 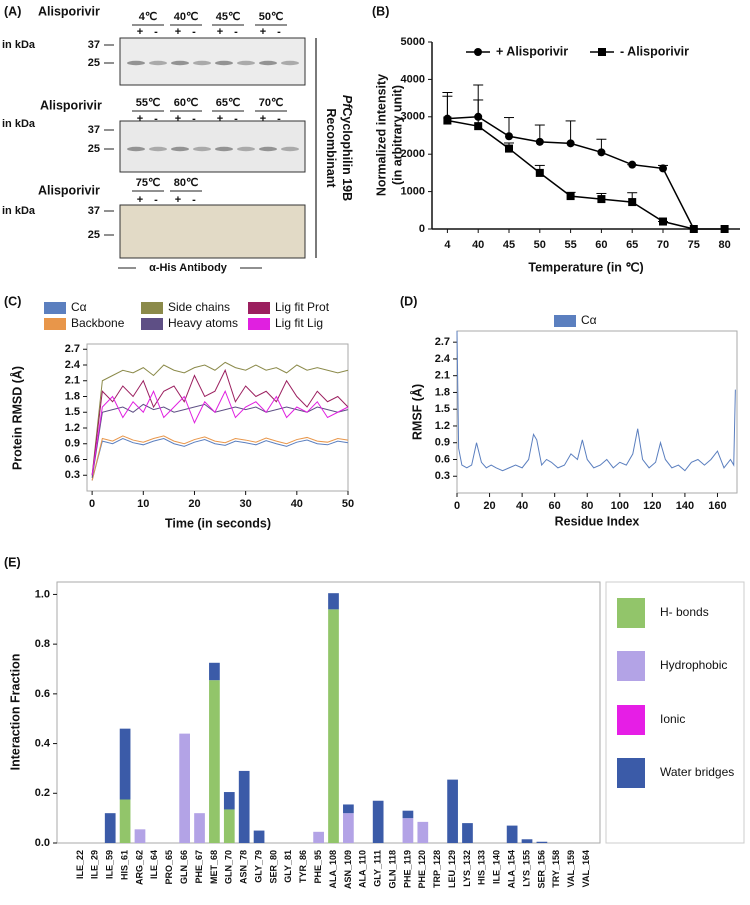 I want to click on x-tick-label: 60, so click(x=601, y=245).